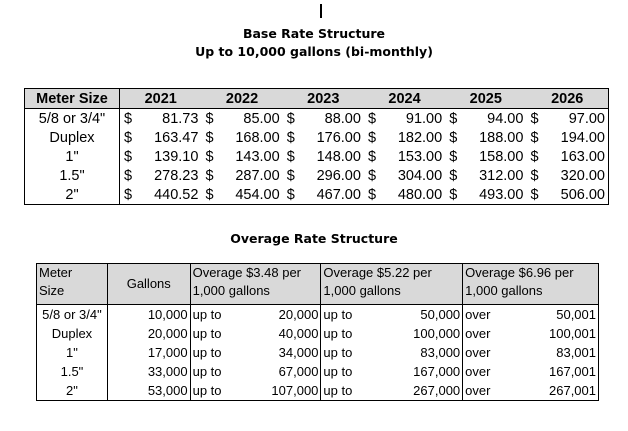  What do you see at coordinates (575, 195) in the screenshot?
I see `rate-value-cell: 506.00` at bounding box center [575, 195].